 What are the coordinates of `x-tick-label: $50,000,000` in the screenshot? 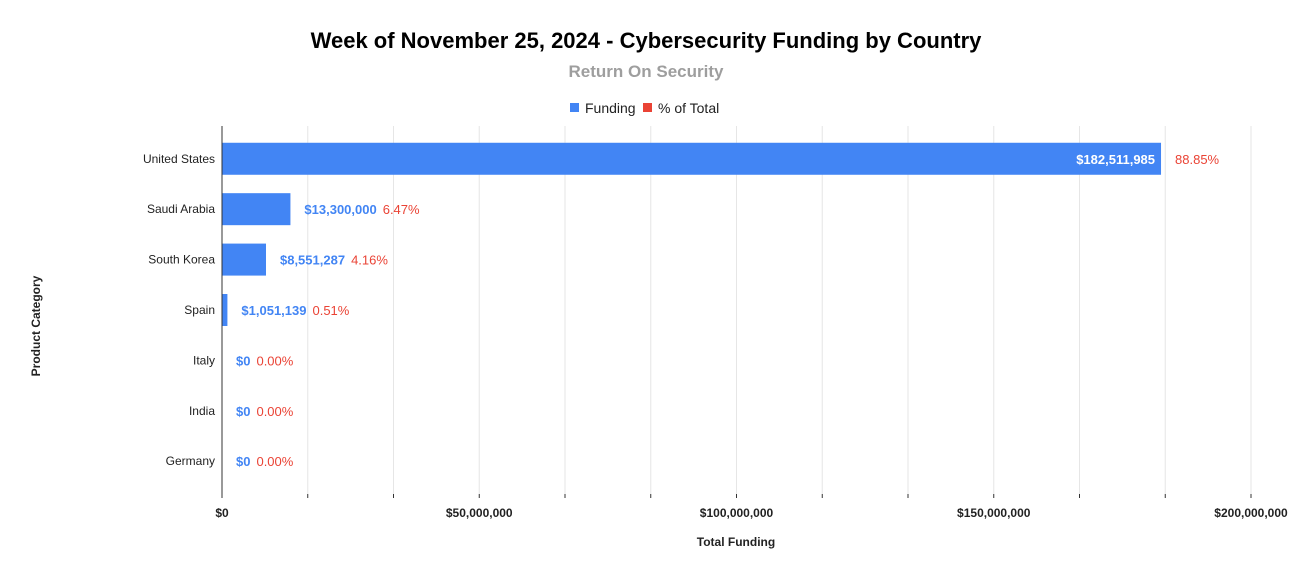 It's located at (479, 513).